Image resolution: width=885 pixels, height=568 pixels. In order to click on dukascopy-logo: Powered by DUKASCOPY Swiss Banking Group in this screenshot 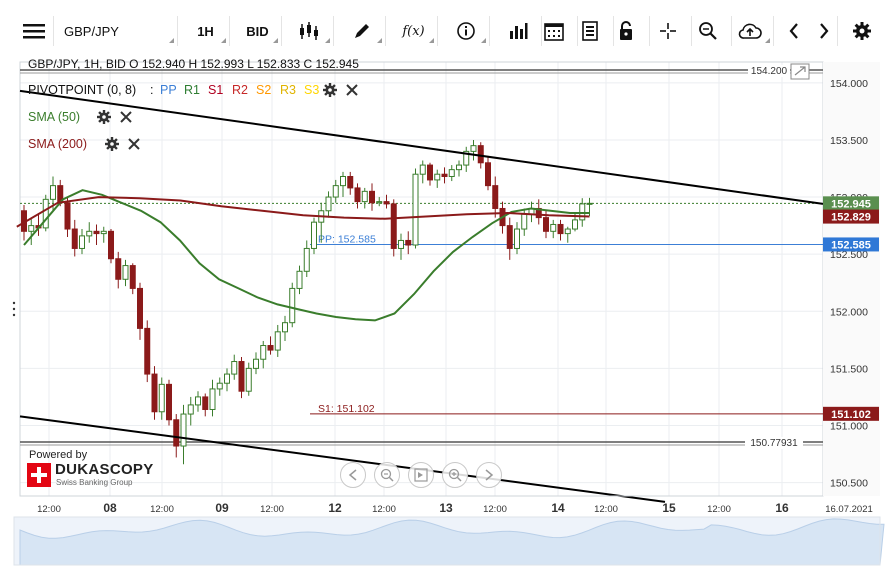, I will do `click(91, 470)`.